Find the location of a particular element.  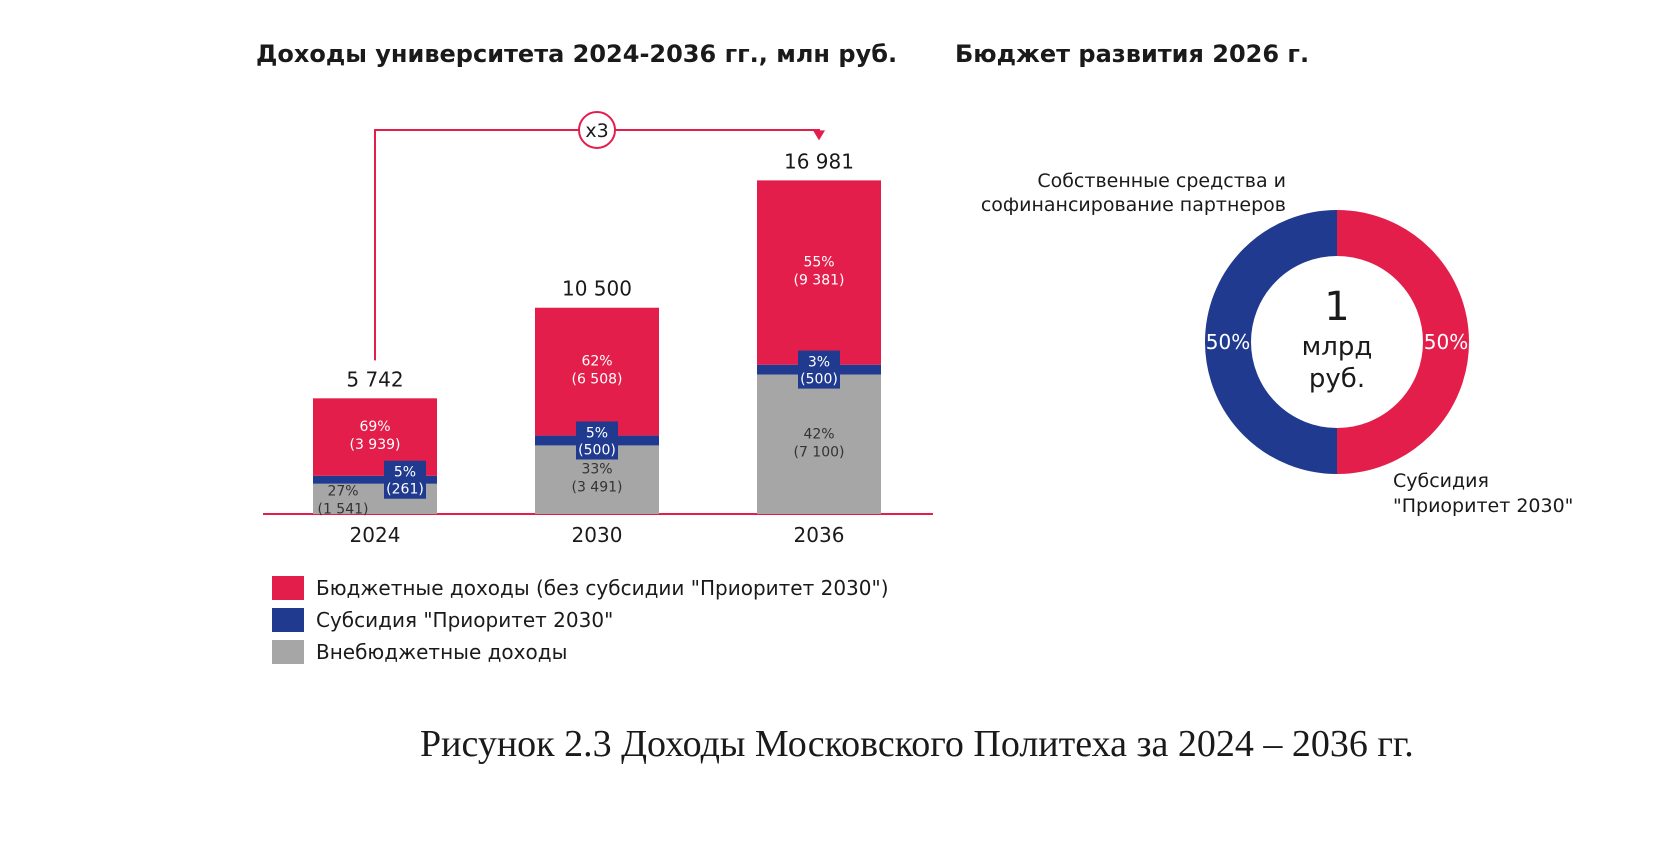

data-label-pct-budget-2024: 69% is located at coordinates (374, 427).